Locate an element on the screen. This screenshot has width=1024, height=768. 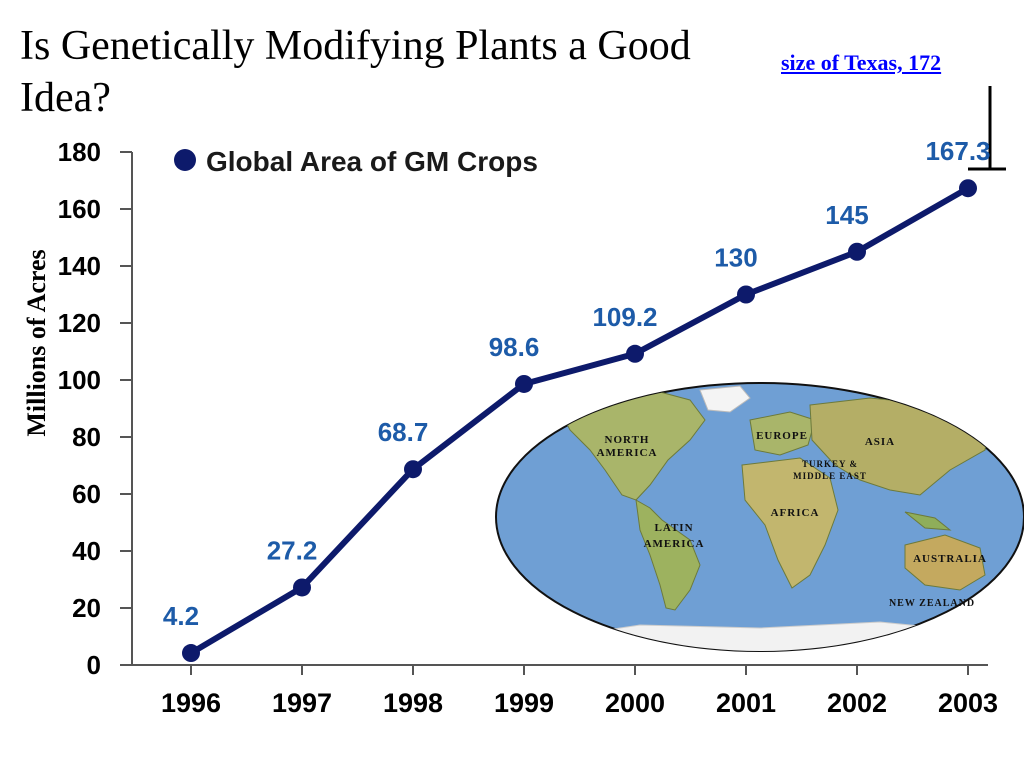
map-label-north: NORTH is located at coordinates (627, 440).